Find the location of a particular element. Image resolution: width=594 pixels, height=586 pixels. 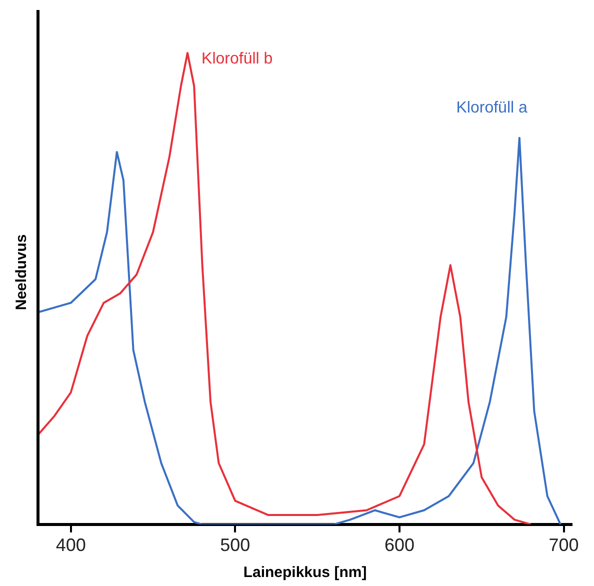

series-label: Klorofüll b is located at coordinates (237, 59).